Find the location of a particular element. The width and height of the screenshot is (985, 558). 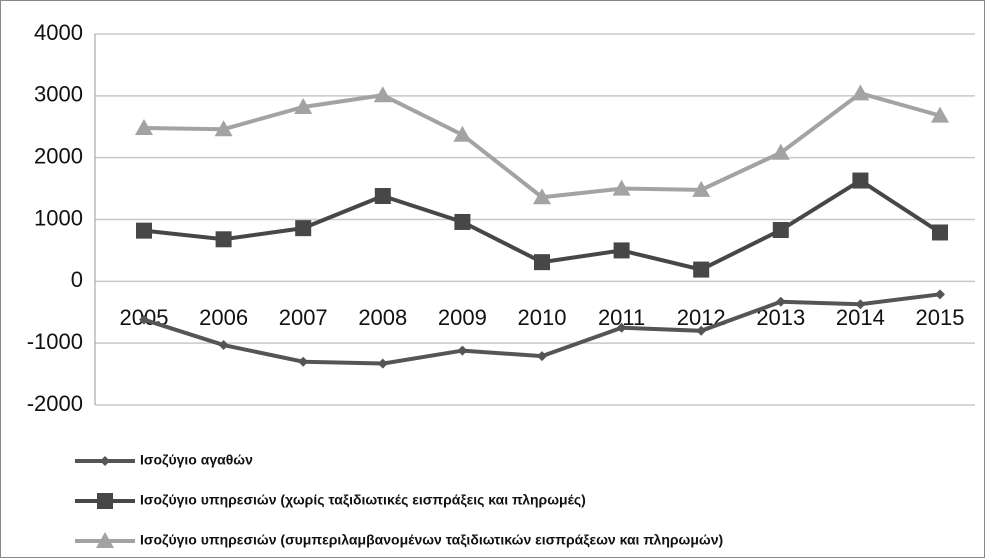

y-tick-label: 3000 is located at coordinates (58, 94).